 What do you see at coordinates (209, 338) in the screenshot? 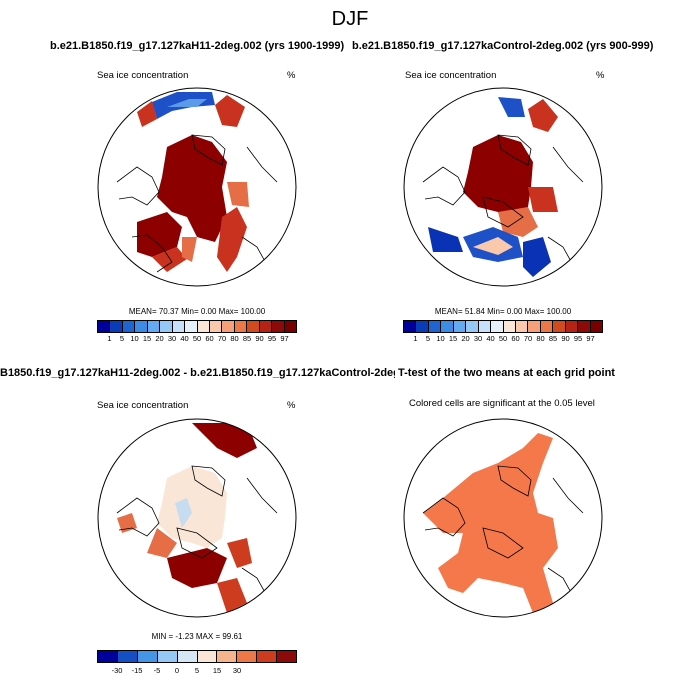
I see `panel-1-colorbar-tick-label: 60` at bounding box center [209, 338].